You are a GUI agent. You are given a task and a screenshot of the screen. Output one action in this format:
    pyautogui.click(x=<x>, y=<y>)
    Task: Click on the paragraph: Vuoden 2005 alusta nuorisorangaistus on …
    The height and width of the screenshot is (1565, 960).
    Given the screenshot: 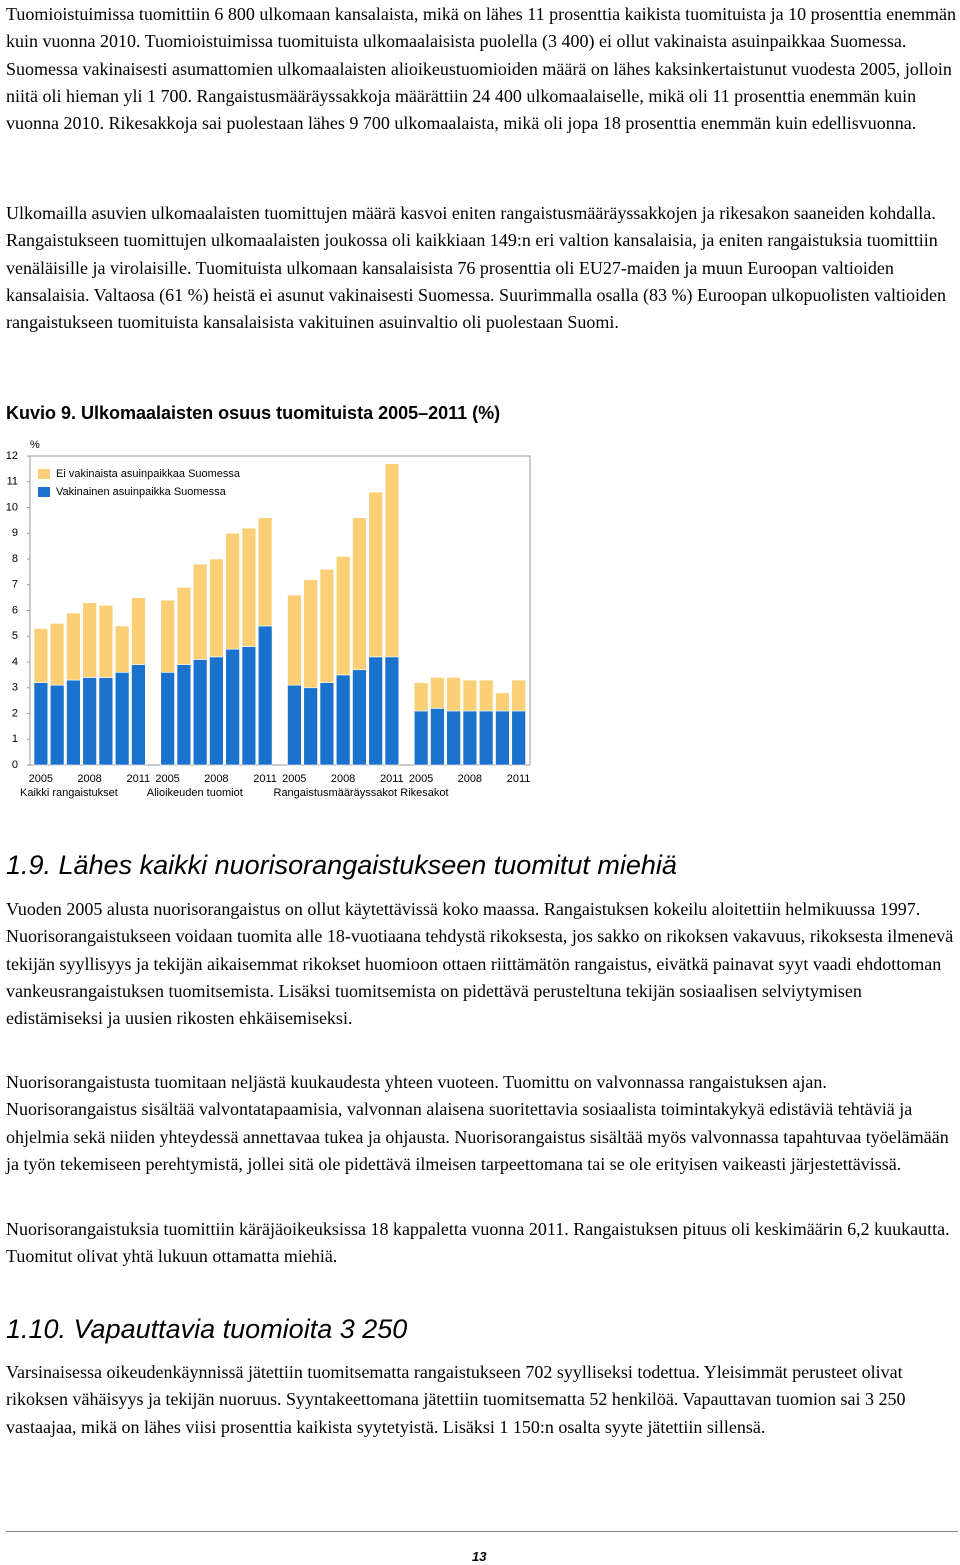 What is the action you would take?
    pyautogui.click(x=480, y=964)
    